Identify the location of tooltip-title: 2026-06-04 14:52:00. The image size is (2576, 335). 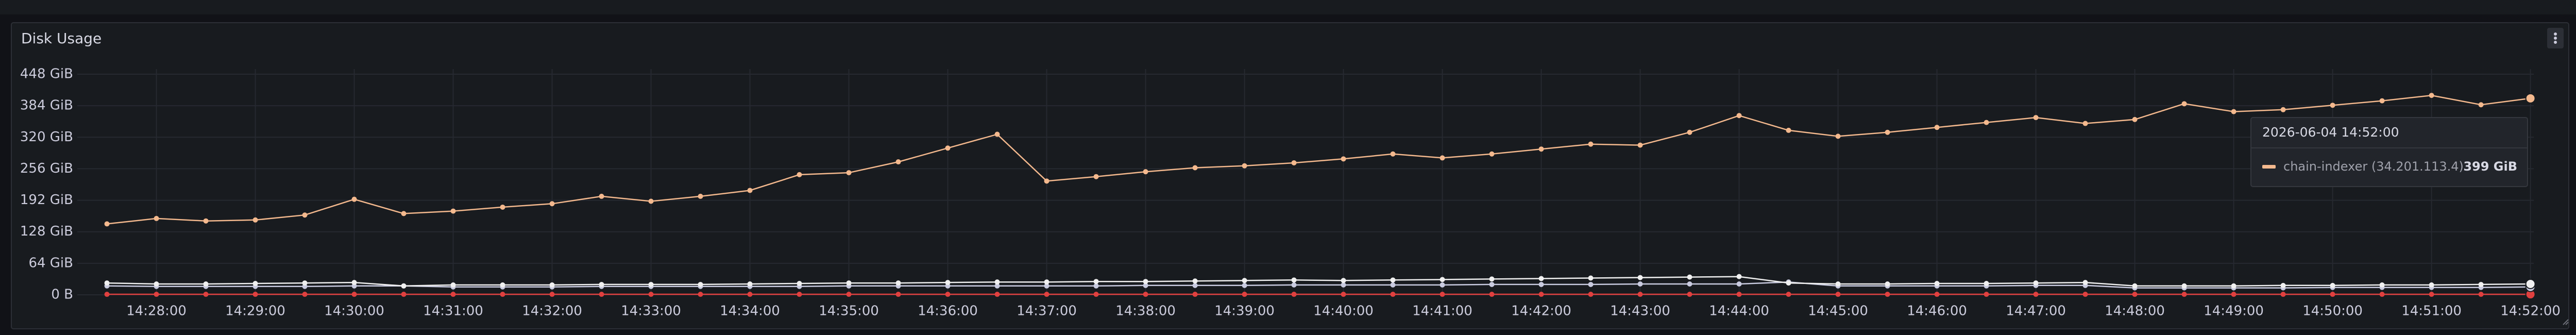
(2330, 132).